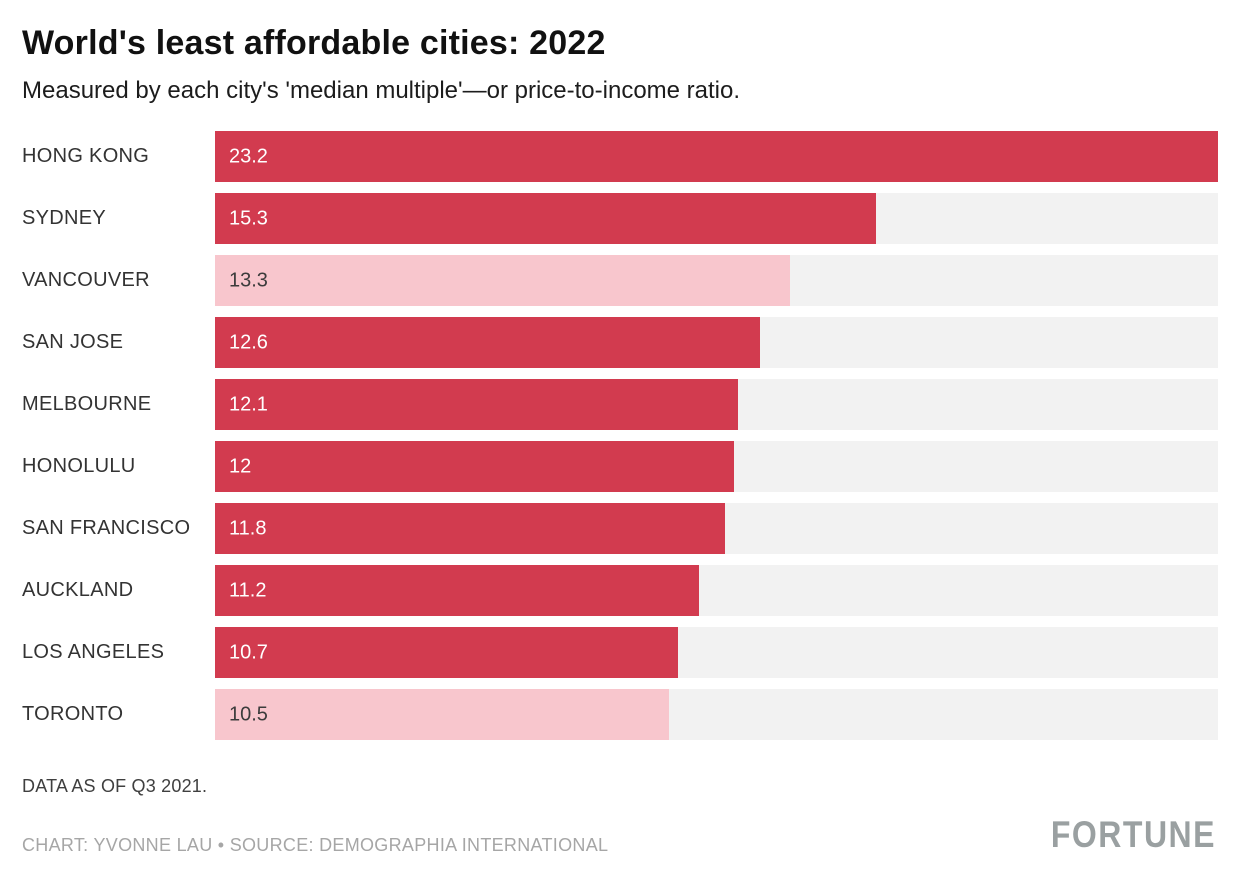 This screenshot has width=1240, height=882. Describe the element at coordinates (240, 466) in the screenshot. I see `bar-value-label: 12` at that location.